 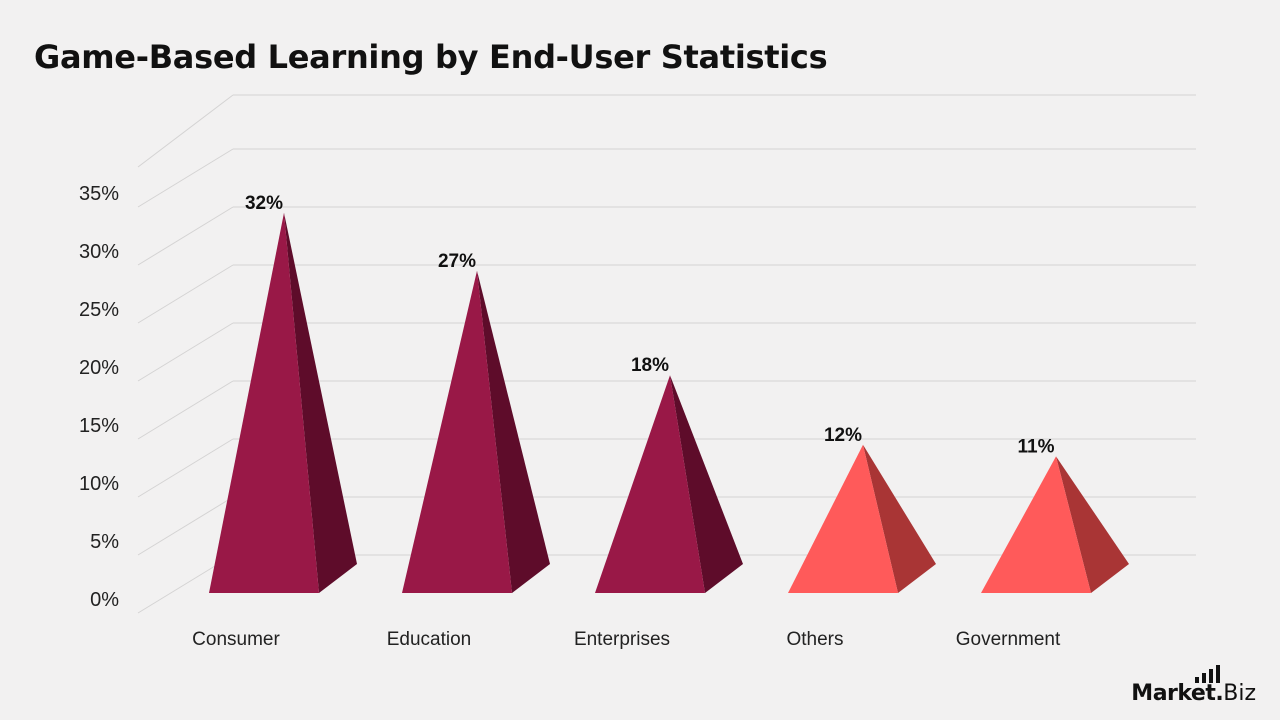 I want to click on y-tick-label: 0%, so click(x=104, y=600).